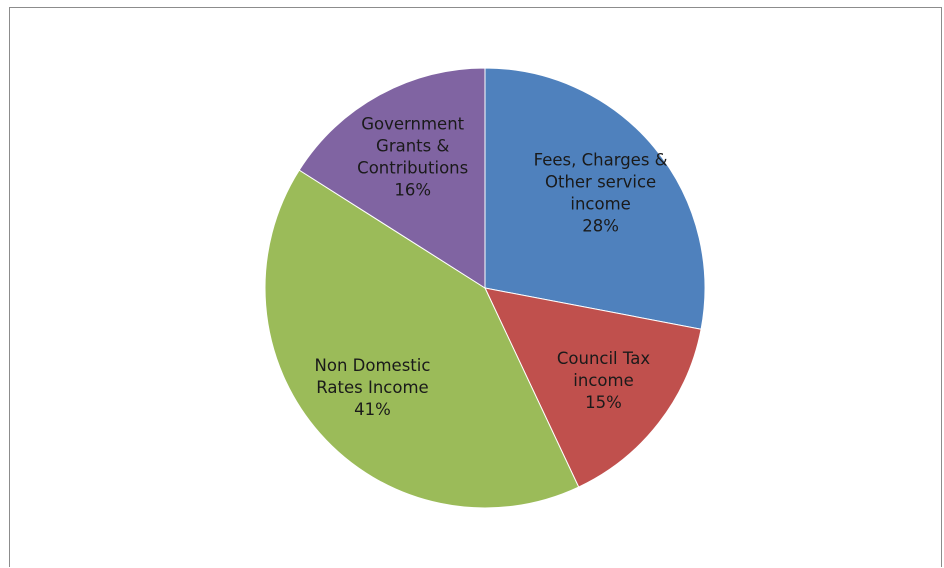 The width and height of the screenshot is (944, 568). Describe the element at coordinates (601, 159) in the screenshot. I see `slice-category-label: Fees, Charges &` at that location.